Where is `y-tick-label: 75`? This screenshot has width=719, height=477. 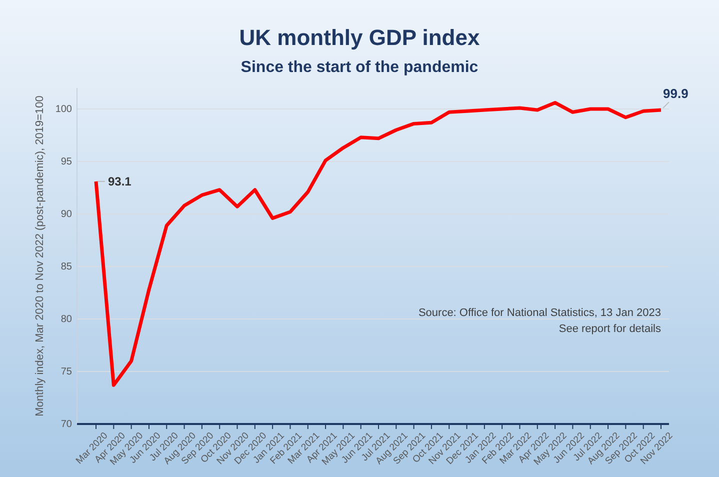
y-tick-label: 75 is located at coordinates (66, 372).